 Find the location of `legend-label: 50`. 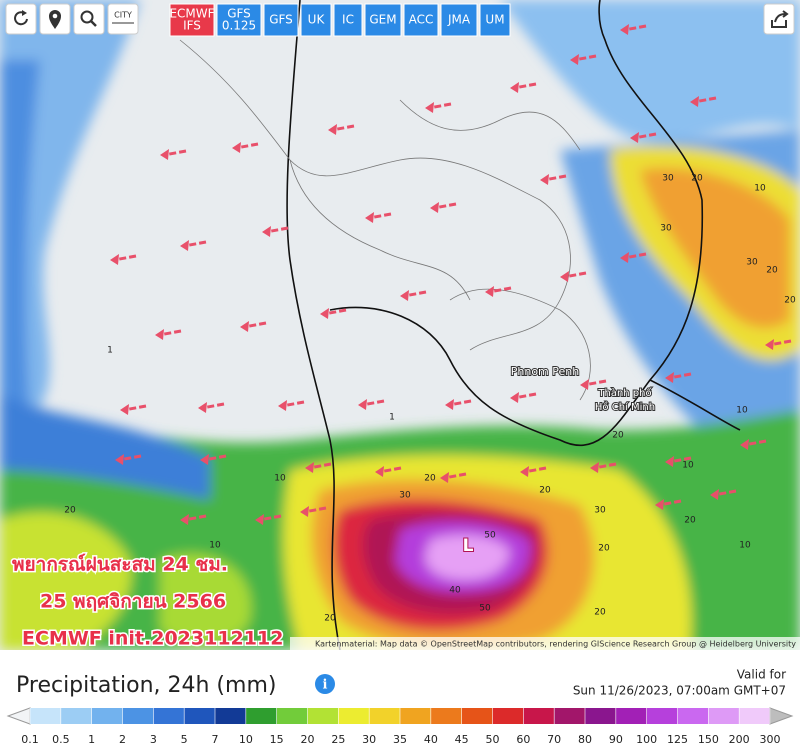

legend-label: 50 is located at coordinates (493, 739).